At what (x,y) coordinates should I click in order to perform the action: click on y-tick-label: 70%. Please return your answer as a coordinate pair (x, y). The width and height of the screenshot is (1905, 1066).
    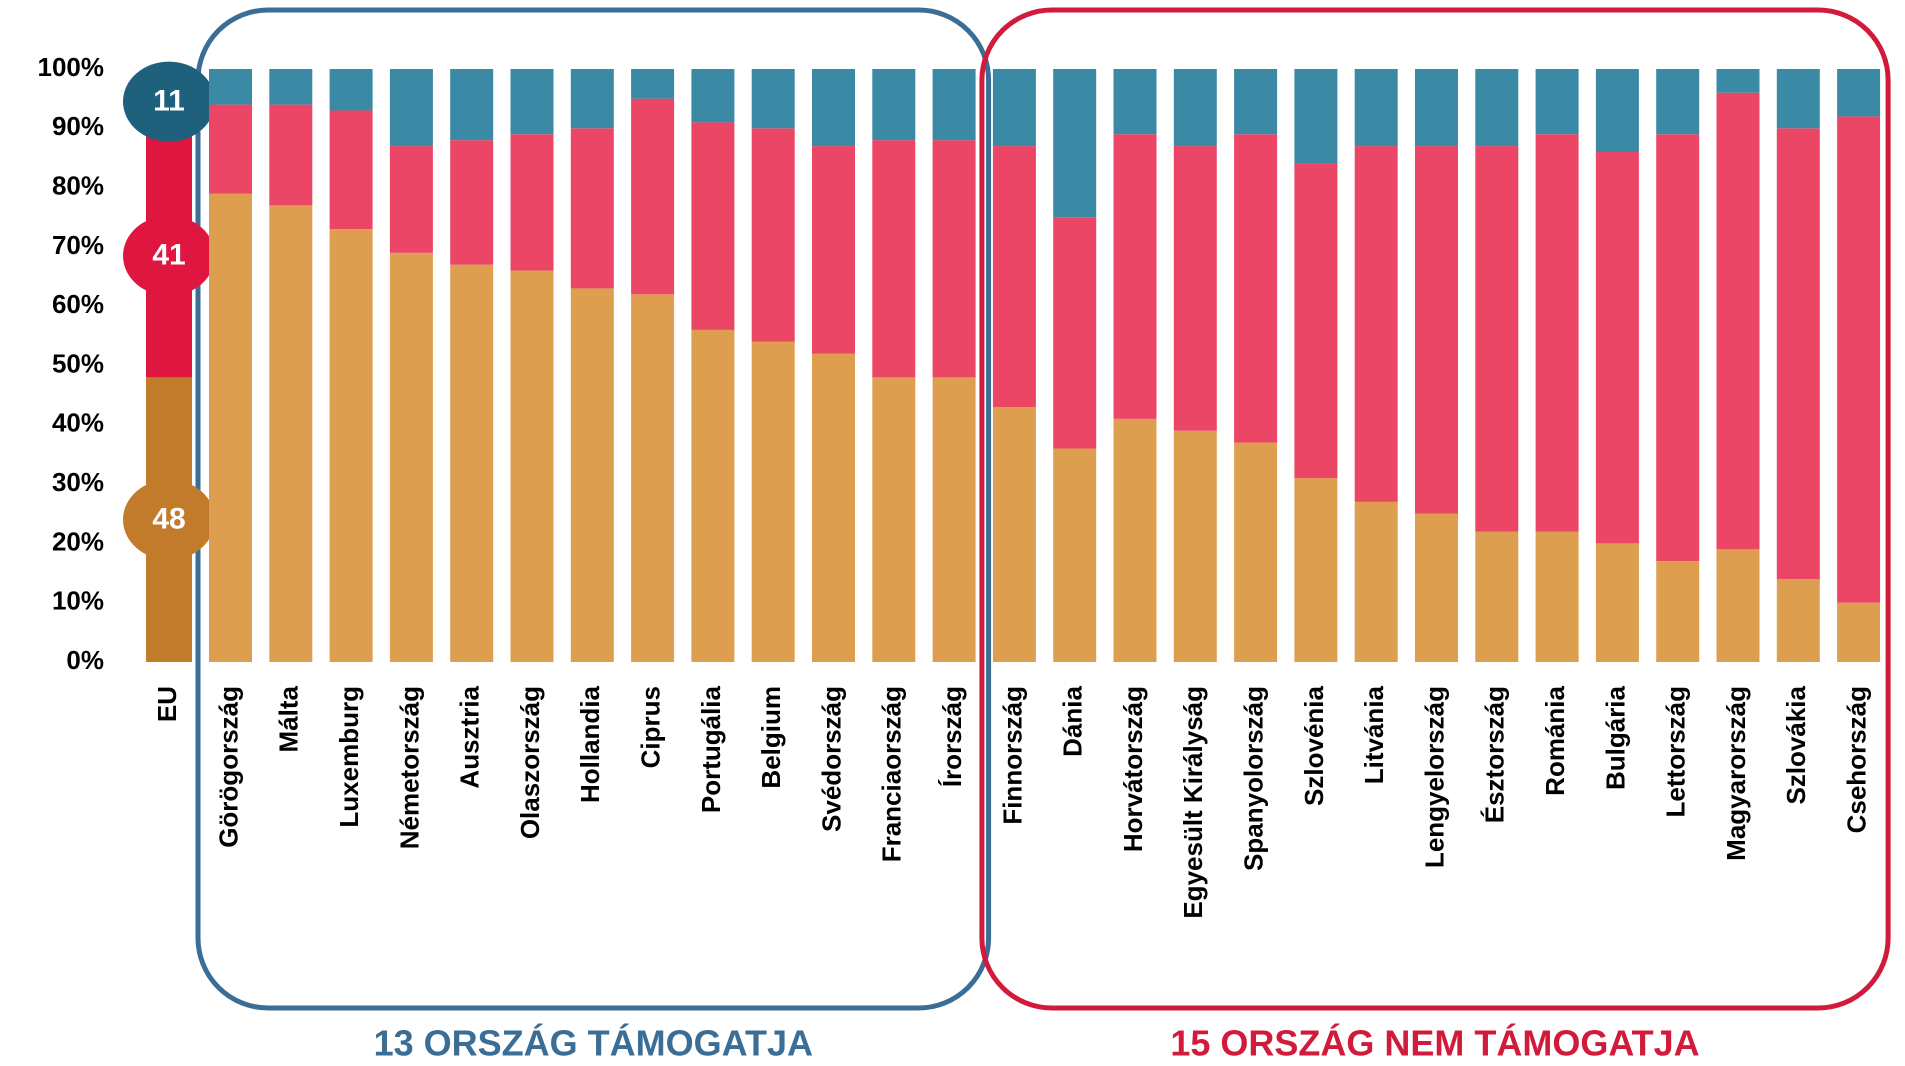
    Looking at the image, I should click on (78, 245).